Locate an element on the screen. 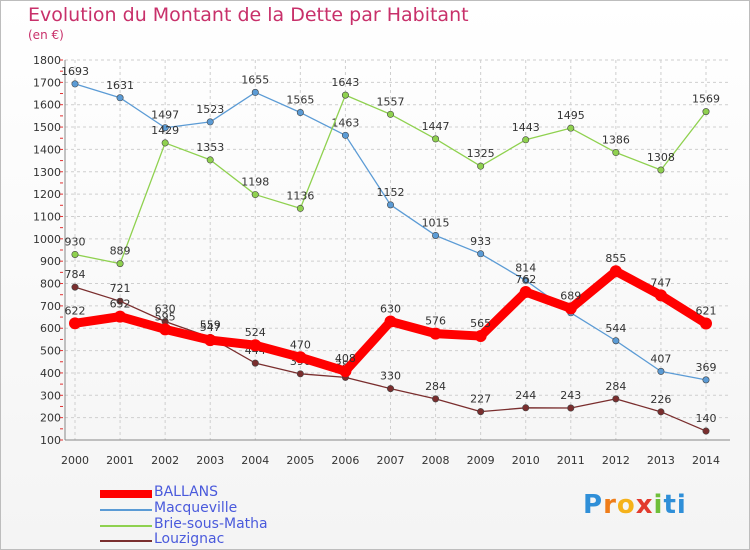 This screenshot has height=550, width=750. data-label-ballans: 576 is located at coordinates (435, 321).